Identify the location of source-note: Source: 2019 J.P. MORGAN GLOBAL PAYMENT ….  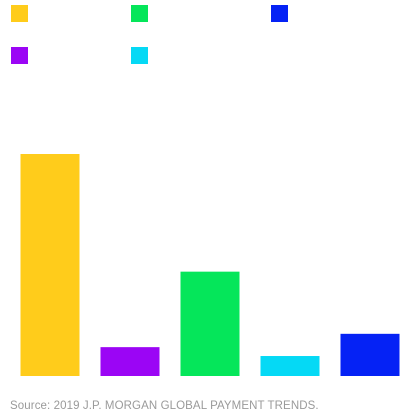
(164, 406).